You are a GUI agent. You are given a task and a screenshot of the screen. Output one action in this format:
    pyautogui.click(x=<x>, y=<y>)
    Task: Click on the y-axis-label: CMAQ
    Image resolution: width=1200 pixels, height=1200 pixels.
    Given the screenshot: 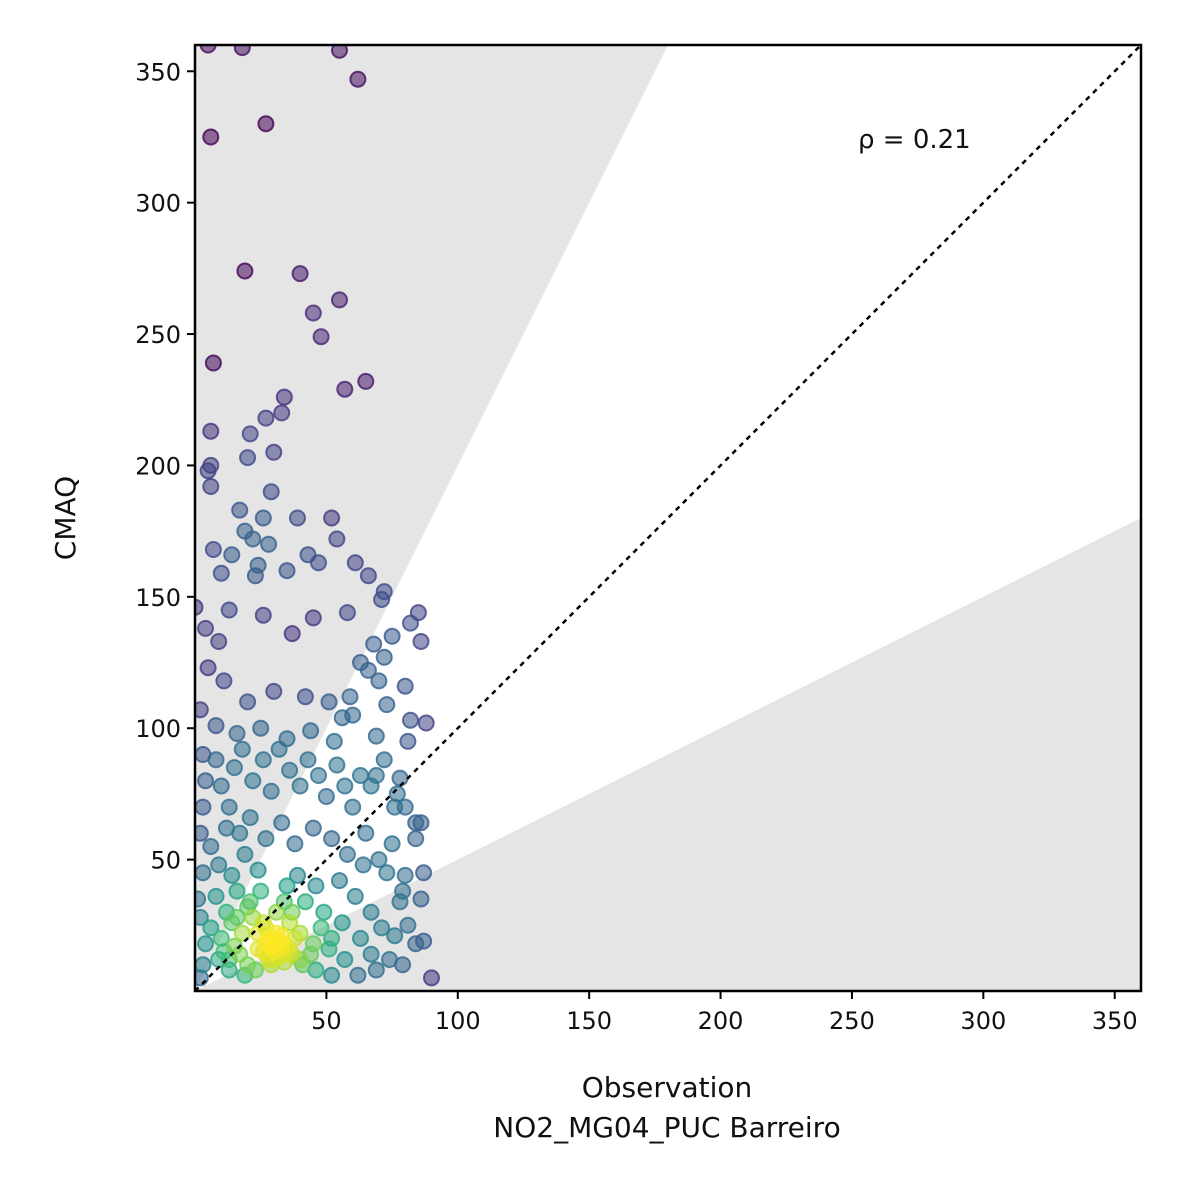 What is the action you would take?
    pyautogui.click(x=65, y=518)
    